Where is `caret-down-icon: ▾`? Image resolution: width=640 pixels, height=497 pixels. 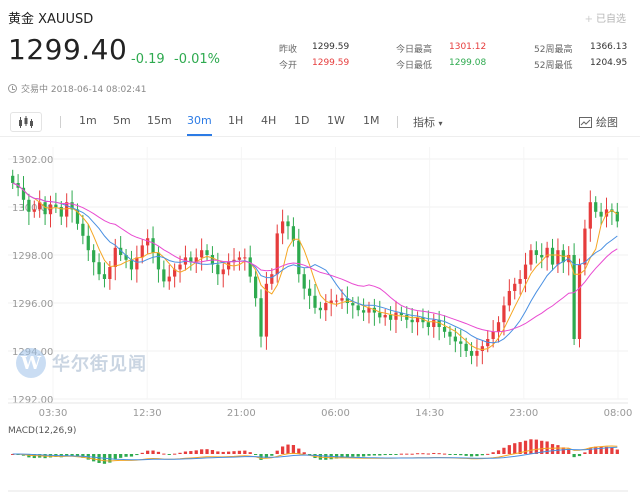 caret-down-icon: ▾ is located at coordinates (440, 123).